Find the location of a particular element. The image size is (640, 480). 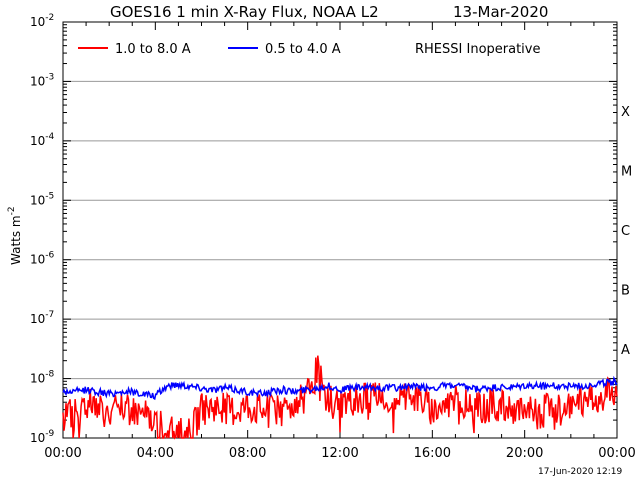

y-tick-label: 10⁻² is located at coordinates (42, 21).